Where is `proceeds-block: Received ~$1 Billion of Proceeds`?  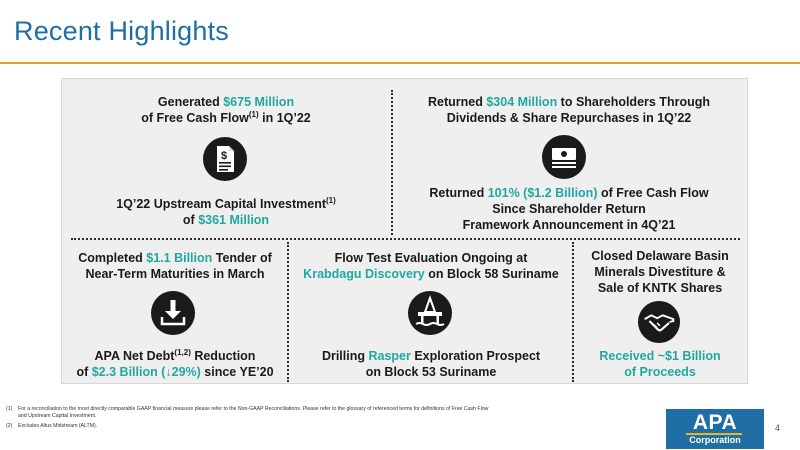
proceeds-block: Received ~$1 Billion of Proceeds is located at coordinates (660, 364).